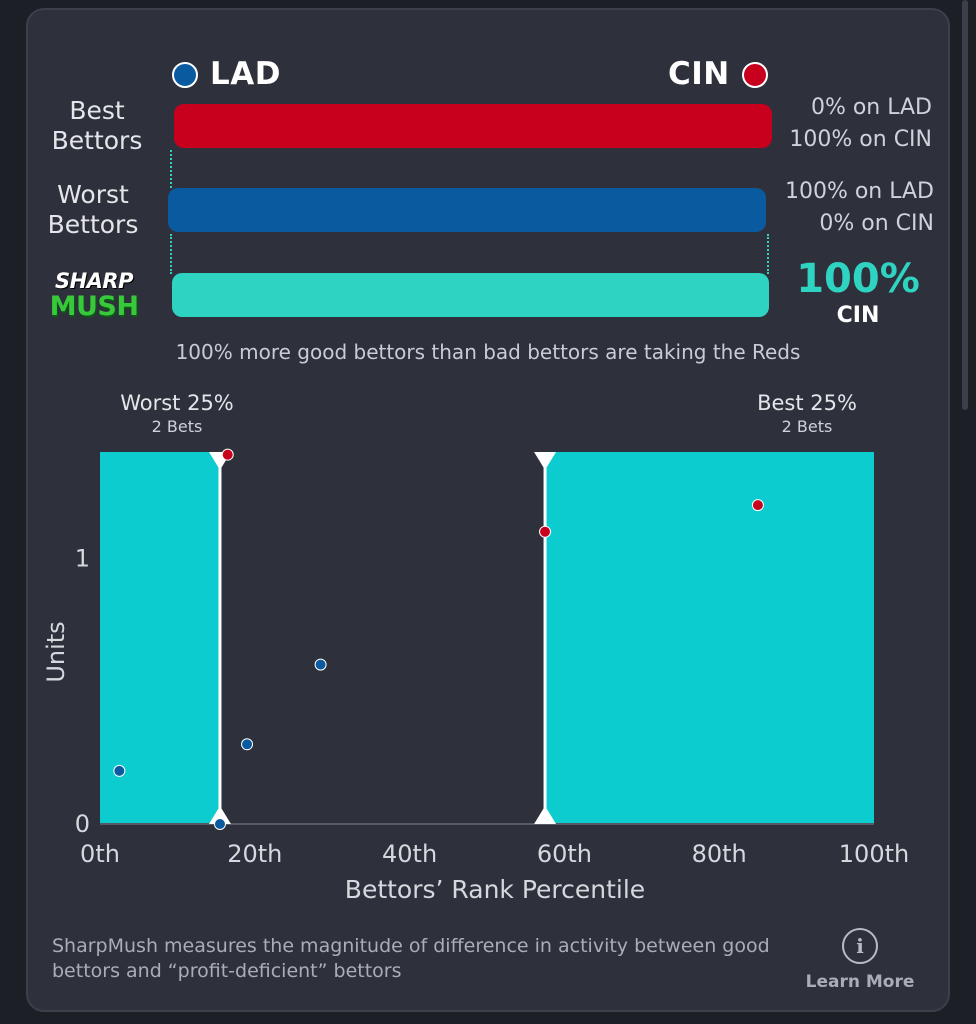 The height and width of the screenshot is (1024, 976). What do you see at coordinates (473, 126) in the screenshot?
I see `best-bettors-bar` at bounding box center [473, 126].